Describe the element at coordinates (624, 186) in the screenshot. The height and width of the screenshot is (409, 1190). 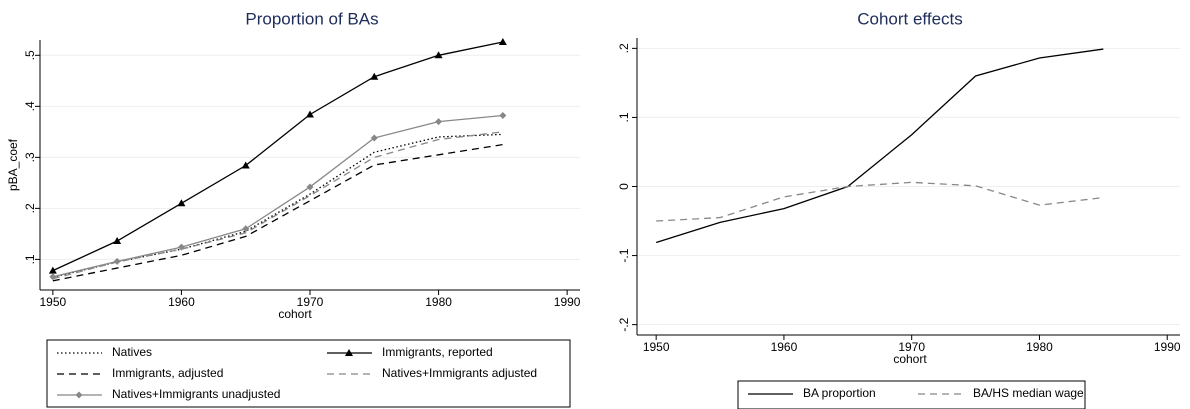
I see `y-tick-label: 0` at that location.